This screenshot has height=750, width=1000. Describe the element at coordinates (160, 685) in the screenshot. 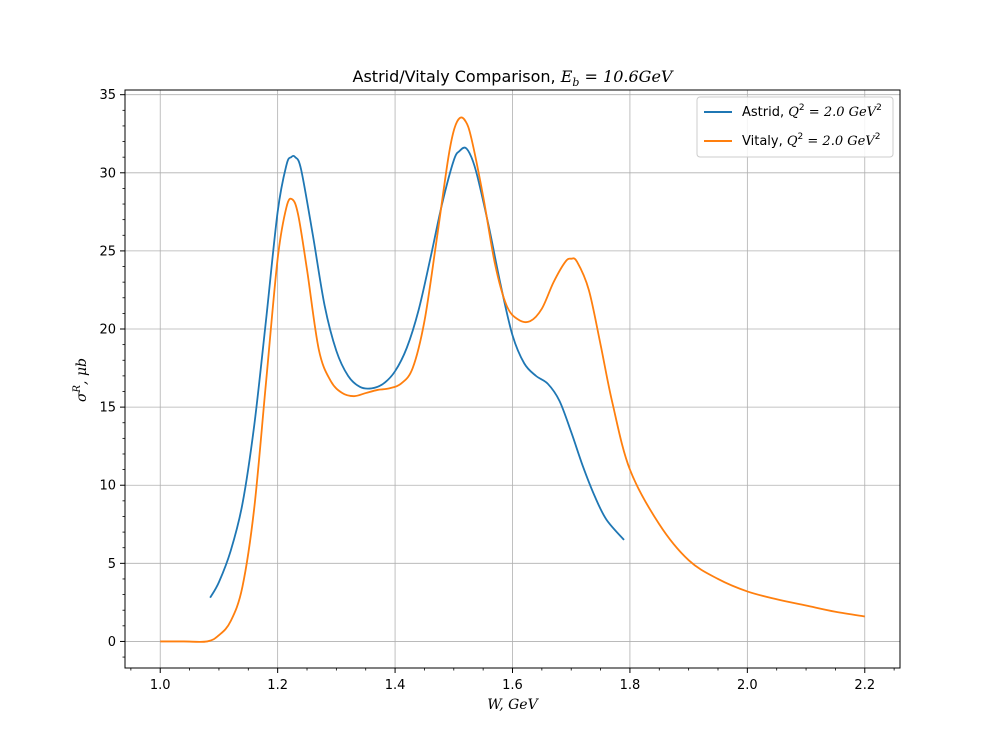

I see `x-tick-label: 1.0` at that location.